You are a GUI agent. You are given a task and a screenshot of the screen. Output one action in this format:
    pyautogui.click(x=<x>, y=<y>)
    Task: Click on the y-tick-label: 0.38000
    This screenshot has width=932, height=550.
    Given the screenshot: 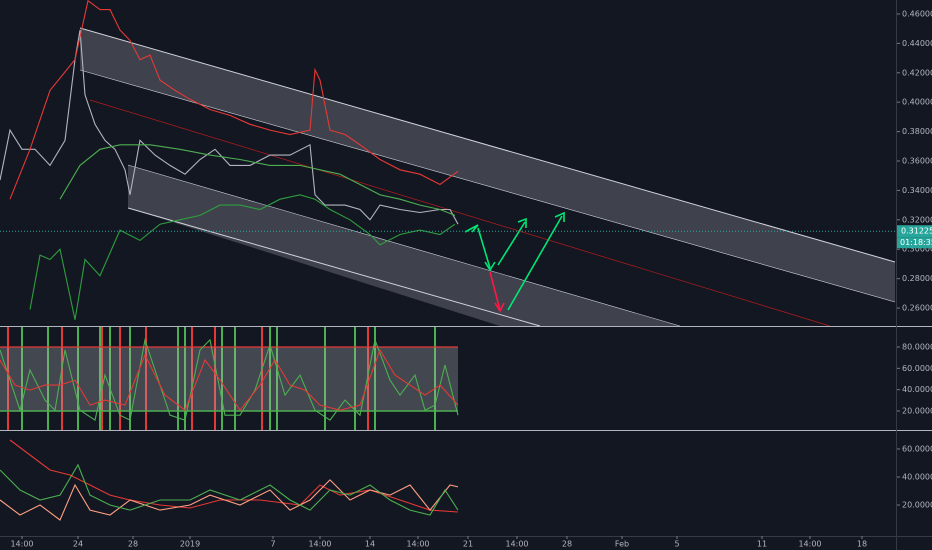 What is the action you would take?
    pyautogui.click(x=917, y=131)
    